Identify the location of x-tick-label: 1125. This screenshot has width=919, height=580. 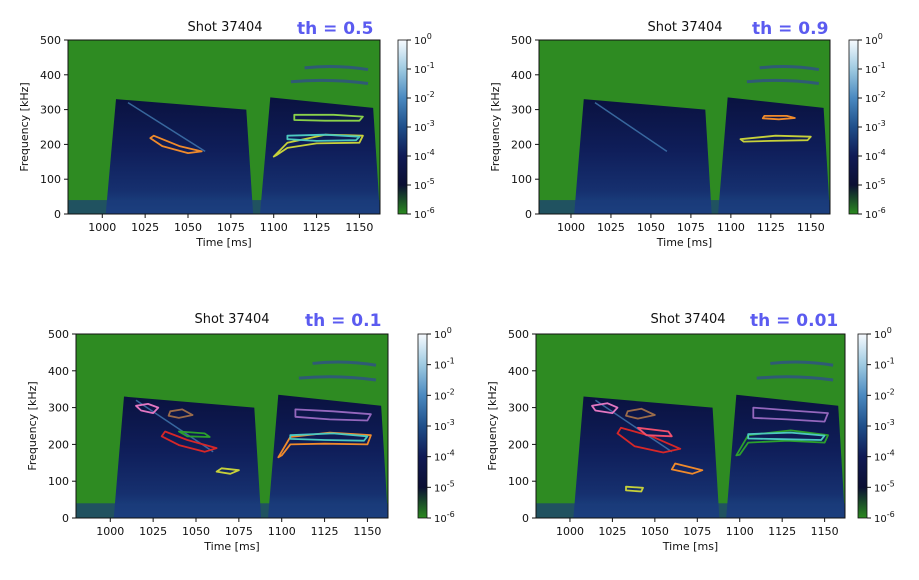
(771, 227).